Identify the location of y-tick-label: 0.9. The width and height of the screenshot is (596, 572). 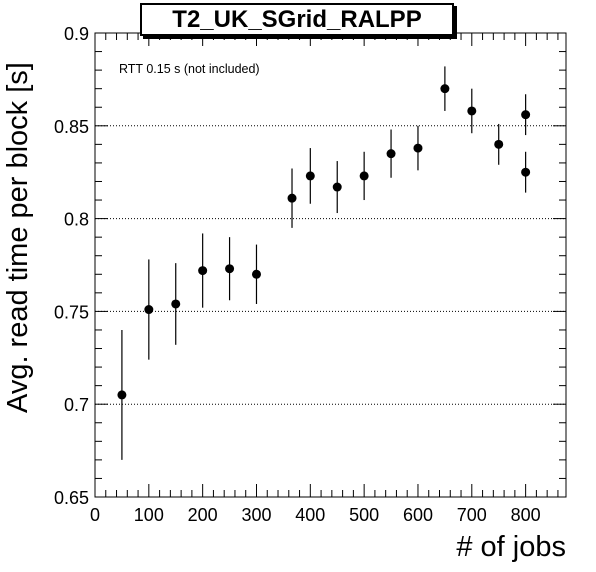
(76, 34).